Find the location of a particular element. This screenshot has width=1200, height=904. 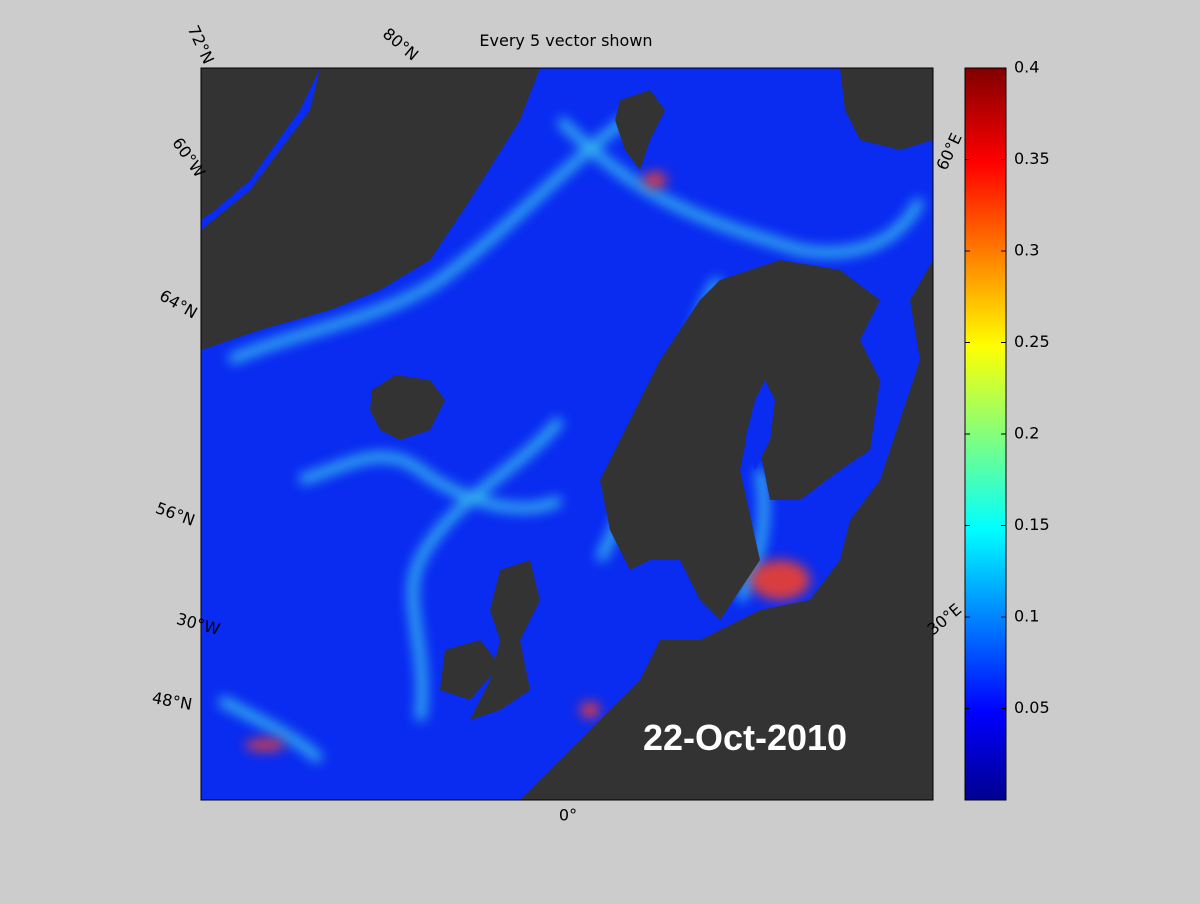

map-title: Every 5 vector shown is located at coordinates (565, 40).